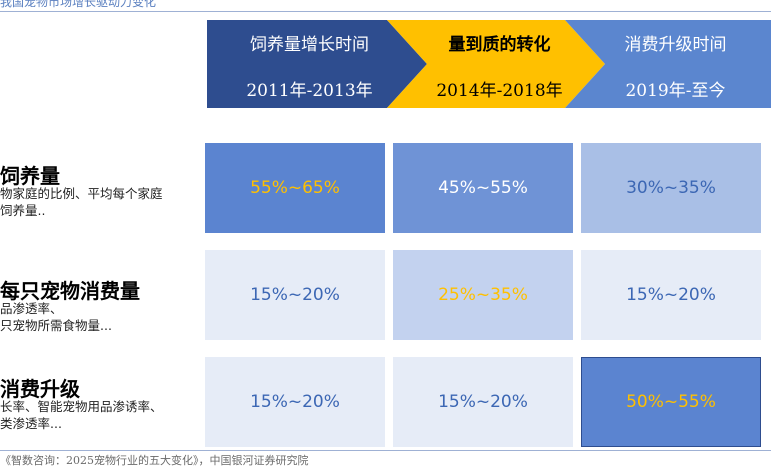 Image resolution: width=771 pixels, height=468 pixels. Describe the element at coordinates (483, 295) in the screenshot. I see `cell-r2-c2: 25%~35%` at that location.